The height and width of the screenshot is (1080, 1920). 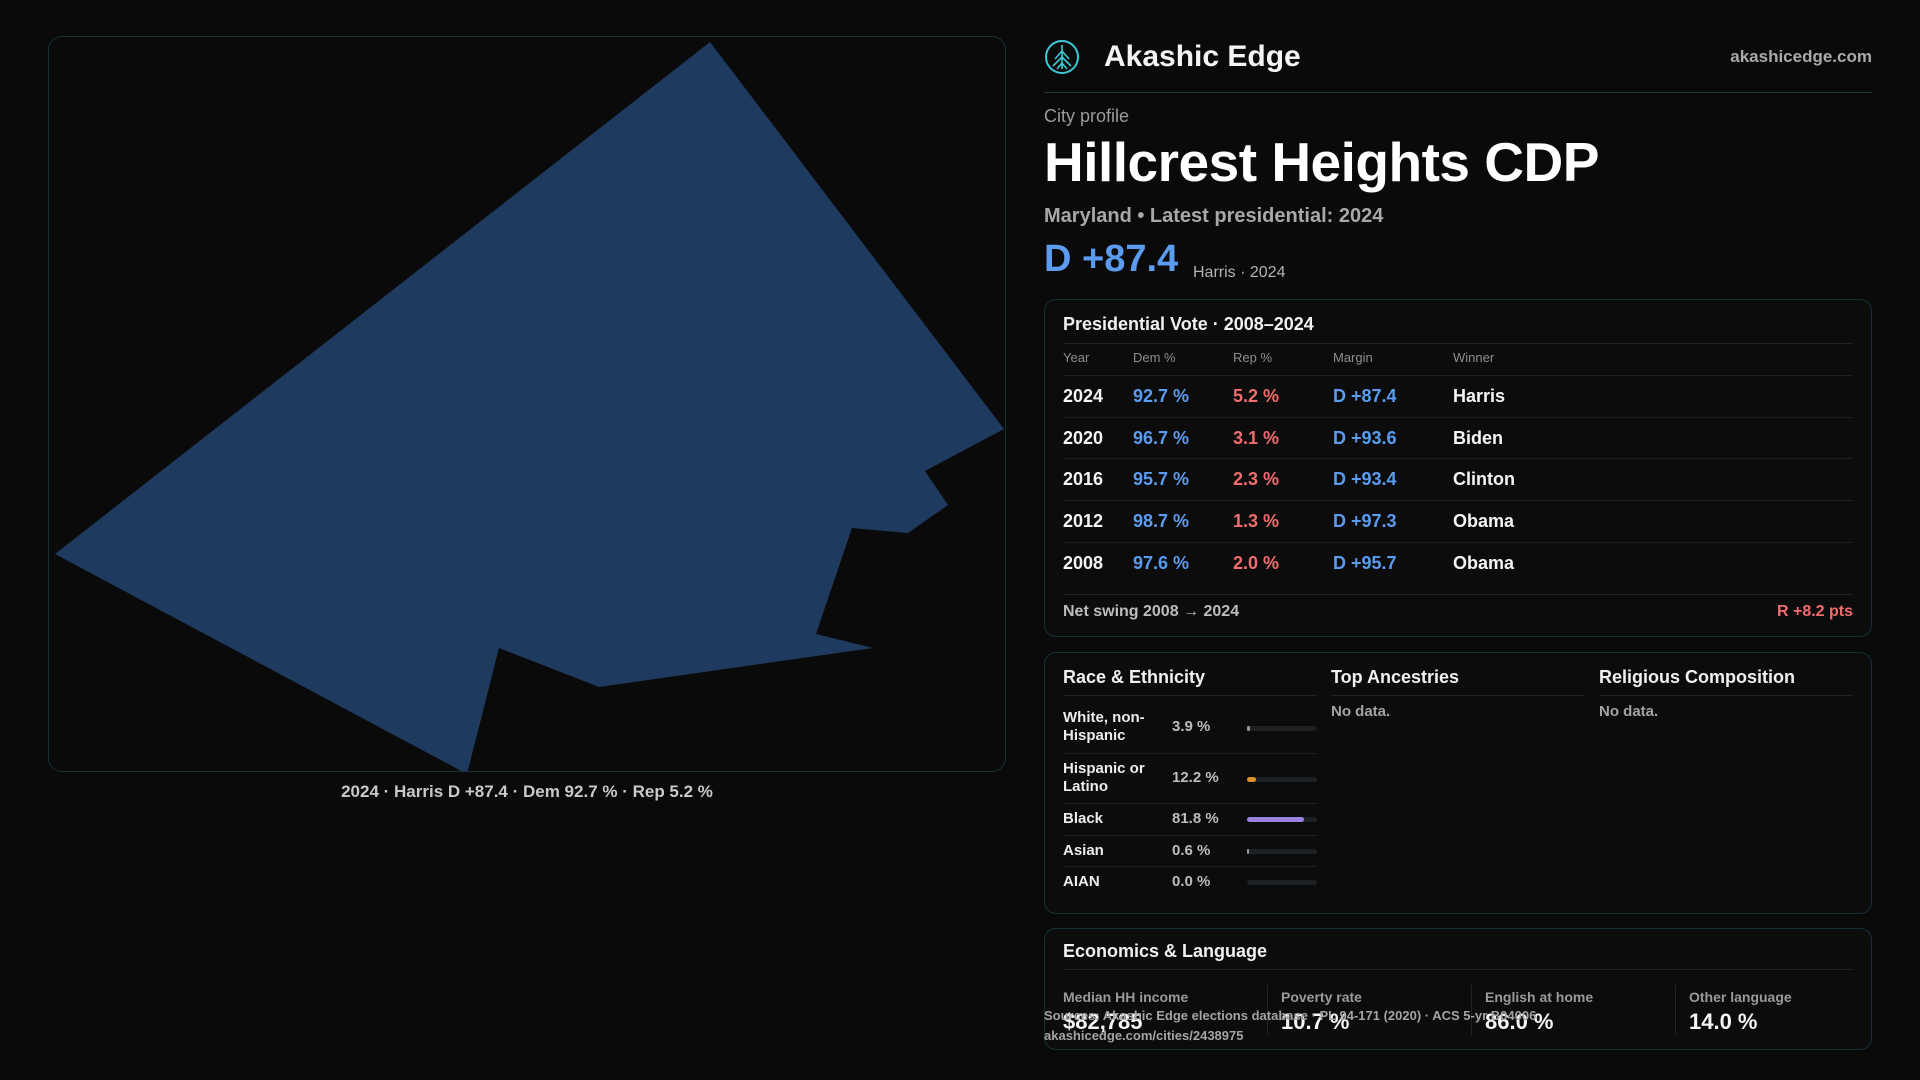 What do you see at coordinates (1083, 850) in the screenshot?
I see `race-label: Asian` at bounding box center [1083, 850].